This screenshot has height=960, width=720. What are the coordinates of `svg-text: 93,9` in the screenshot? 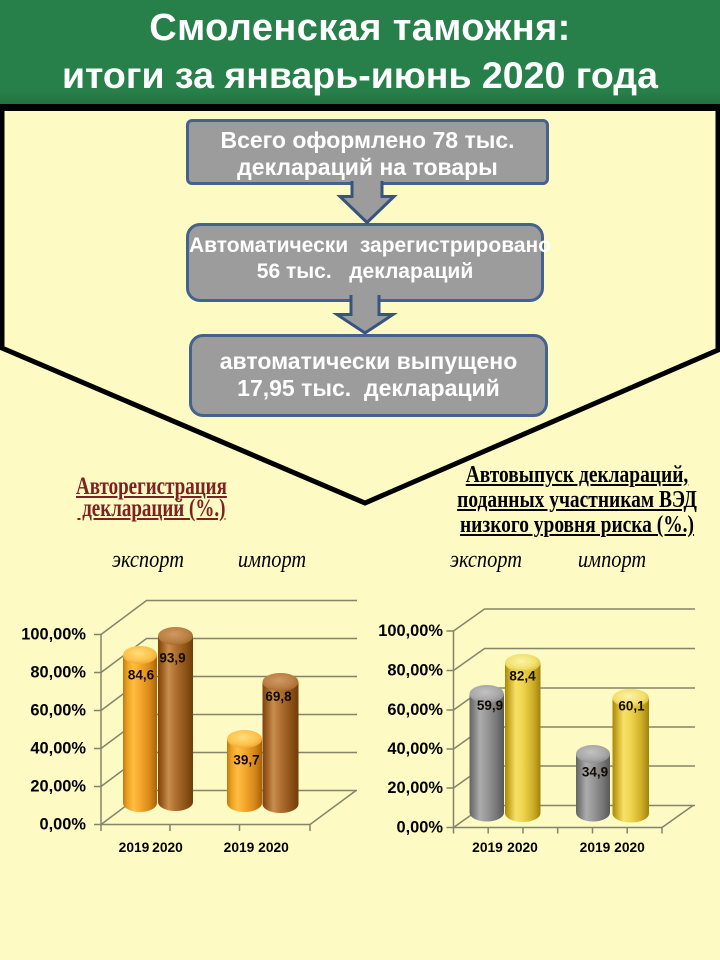 It's located at (172, 658).